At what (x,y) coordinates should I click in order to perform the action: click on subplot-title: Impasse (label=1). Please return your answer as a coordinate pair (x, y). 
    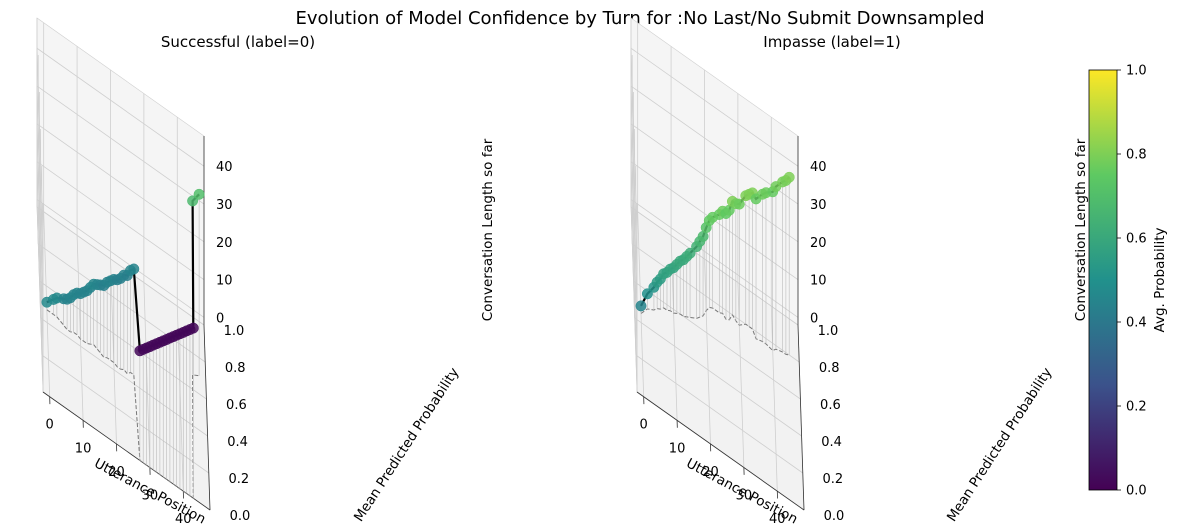
    Looking at the image, I should click on (831, 42).